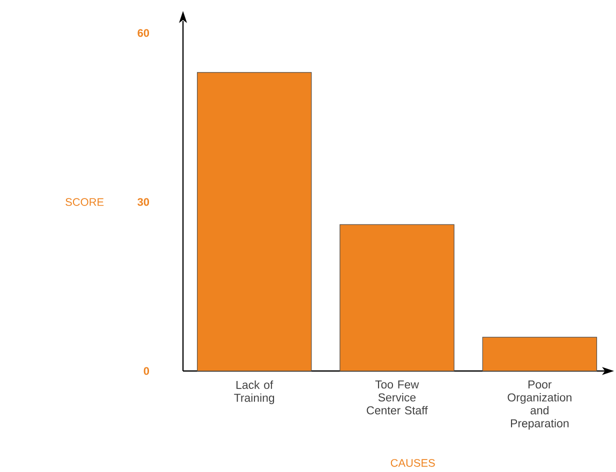 This screenshot has height=472, width=616. Describe the element at coordinates (540, 405) in the screenshot. I see `x-tick-label: Poor Organization and Preparation` at that location.